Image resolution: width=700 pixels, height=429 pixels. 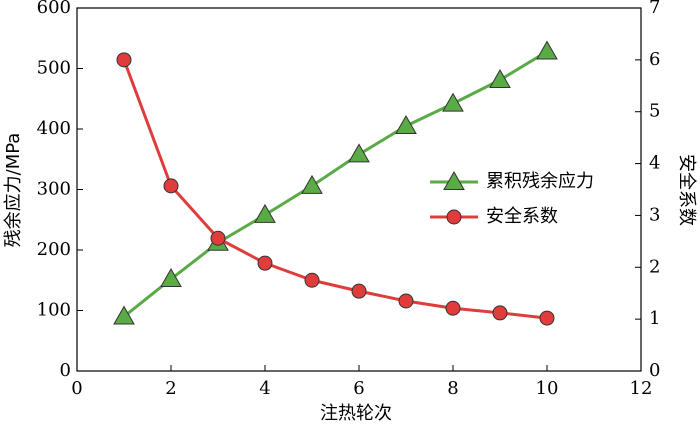 What do you see at coordinates (264, 388) in the screenshot?
I see `x-tick-label: 4` at bounding box center [264, 388].